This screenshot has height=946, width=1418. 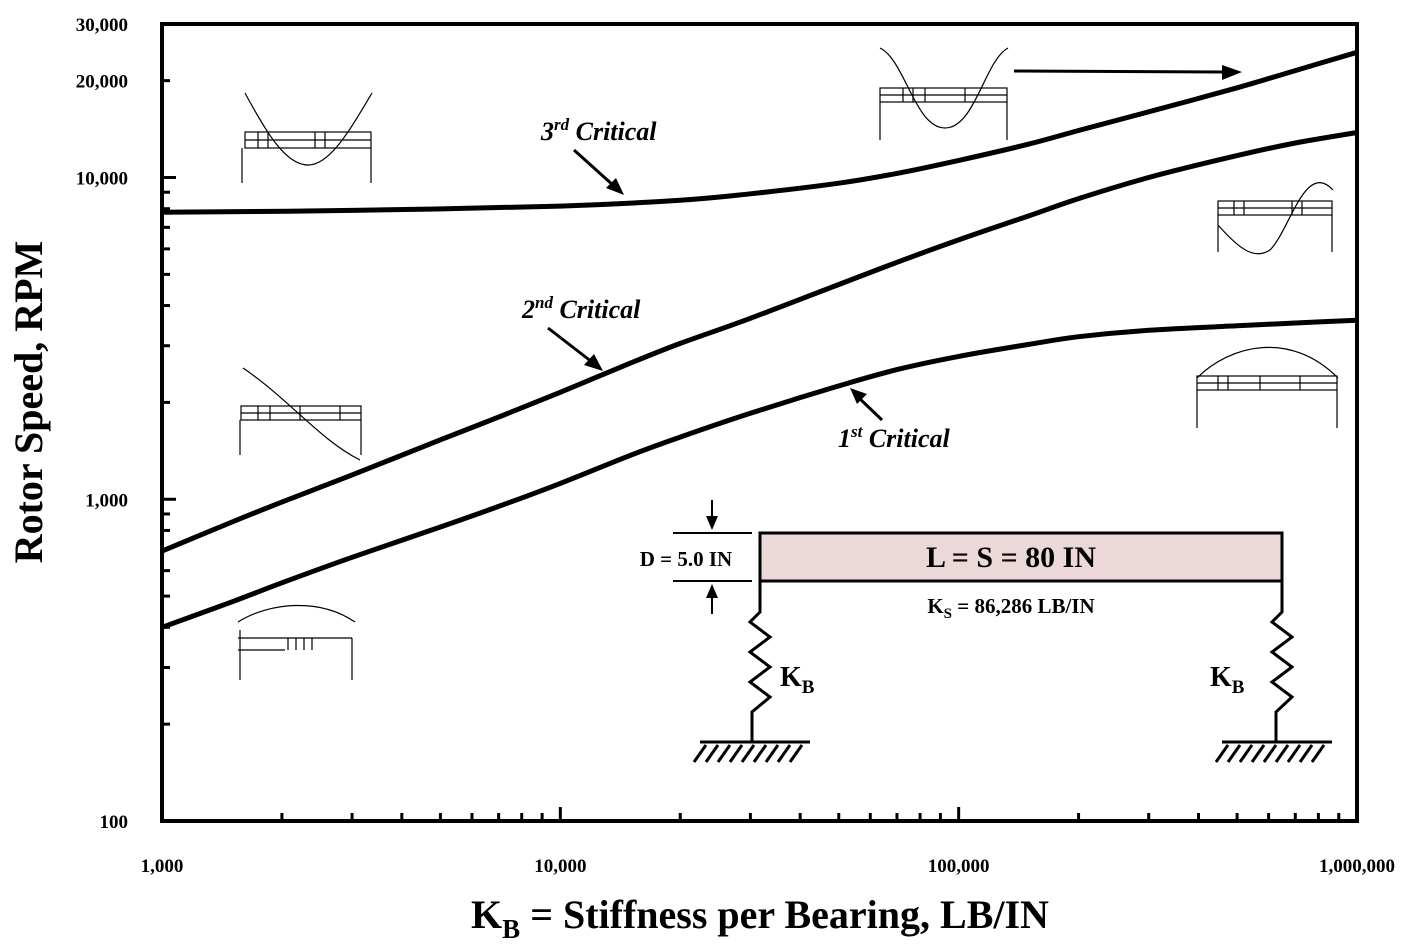 I want to click on mode-shape-arrowhead, so click(x=1232, y=72).